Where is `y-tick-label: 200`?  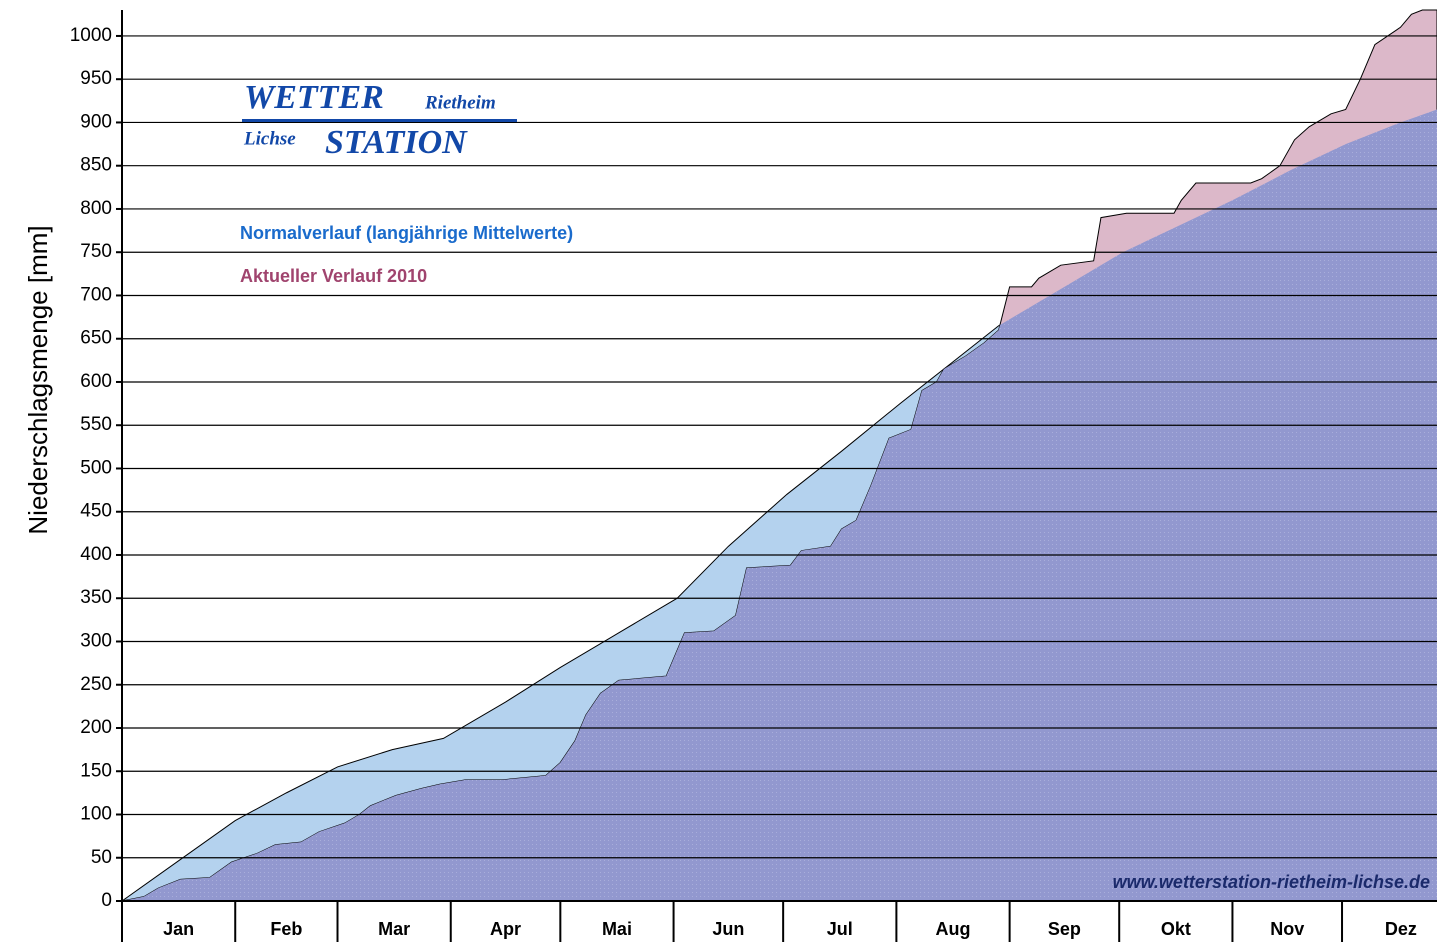 y-tick-label: 200 is located at coordinates (96, 727).